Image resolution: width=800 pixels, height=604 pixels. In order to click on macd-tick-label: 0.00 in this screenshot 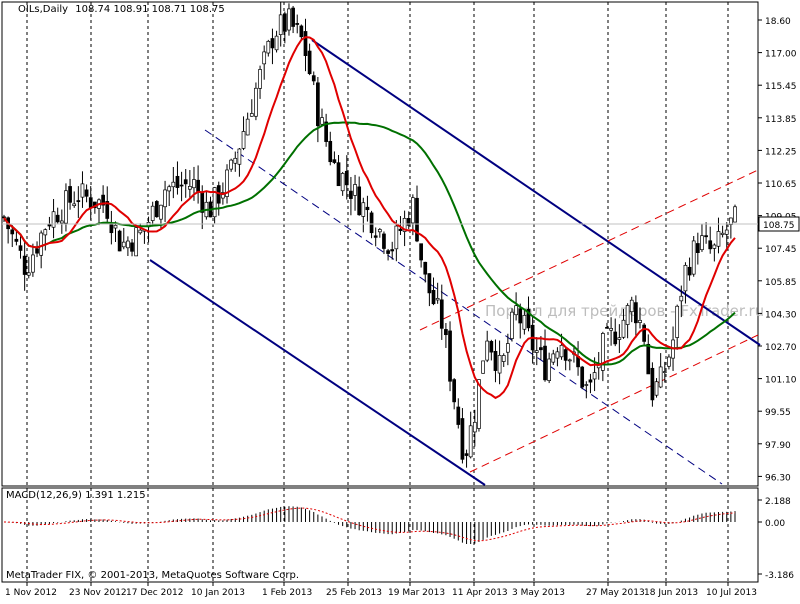, I will do `click(775, 524)`.